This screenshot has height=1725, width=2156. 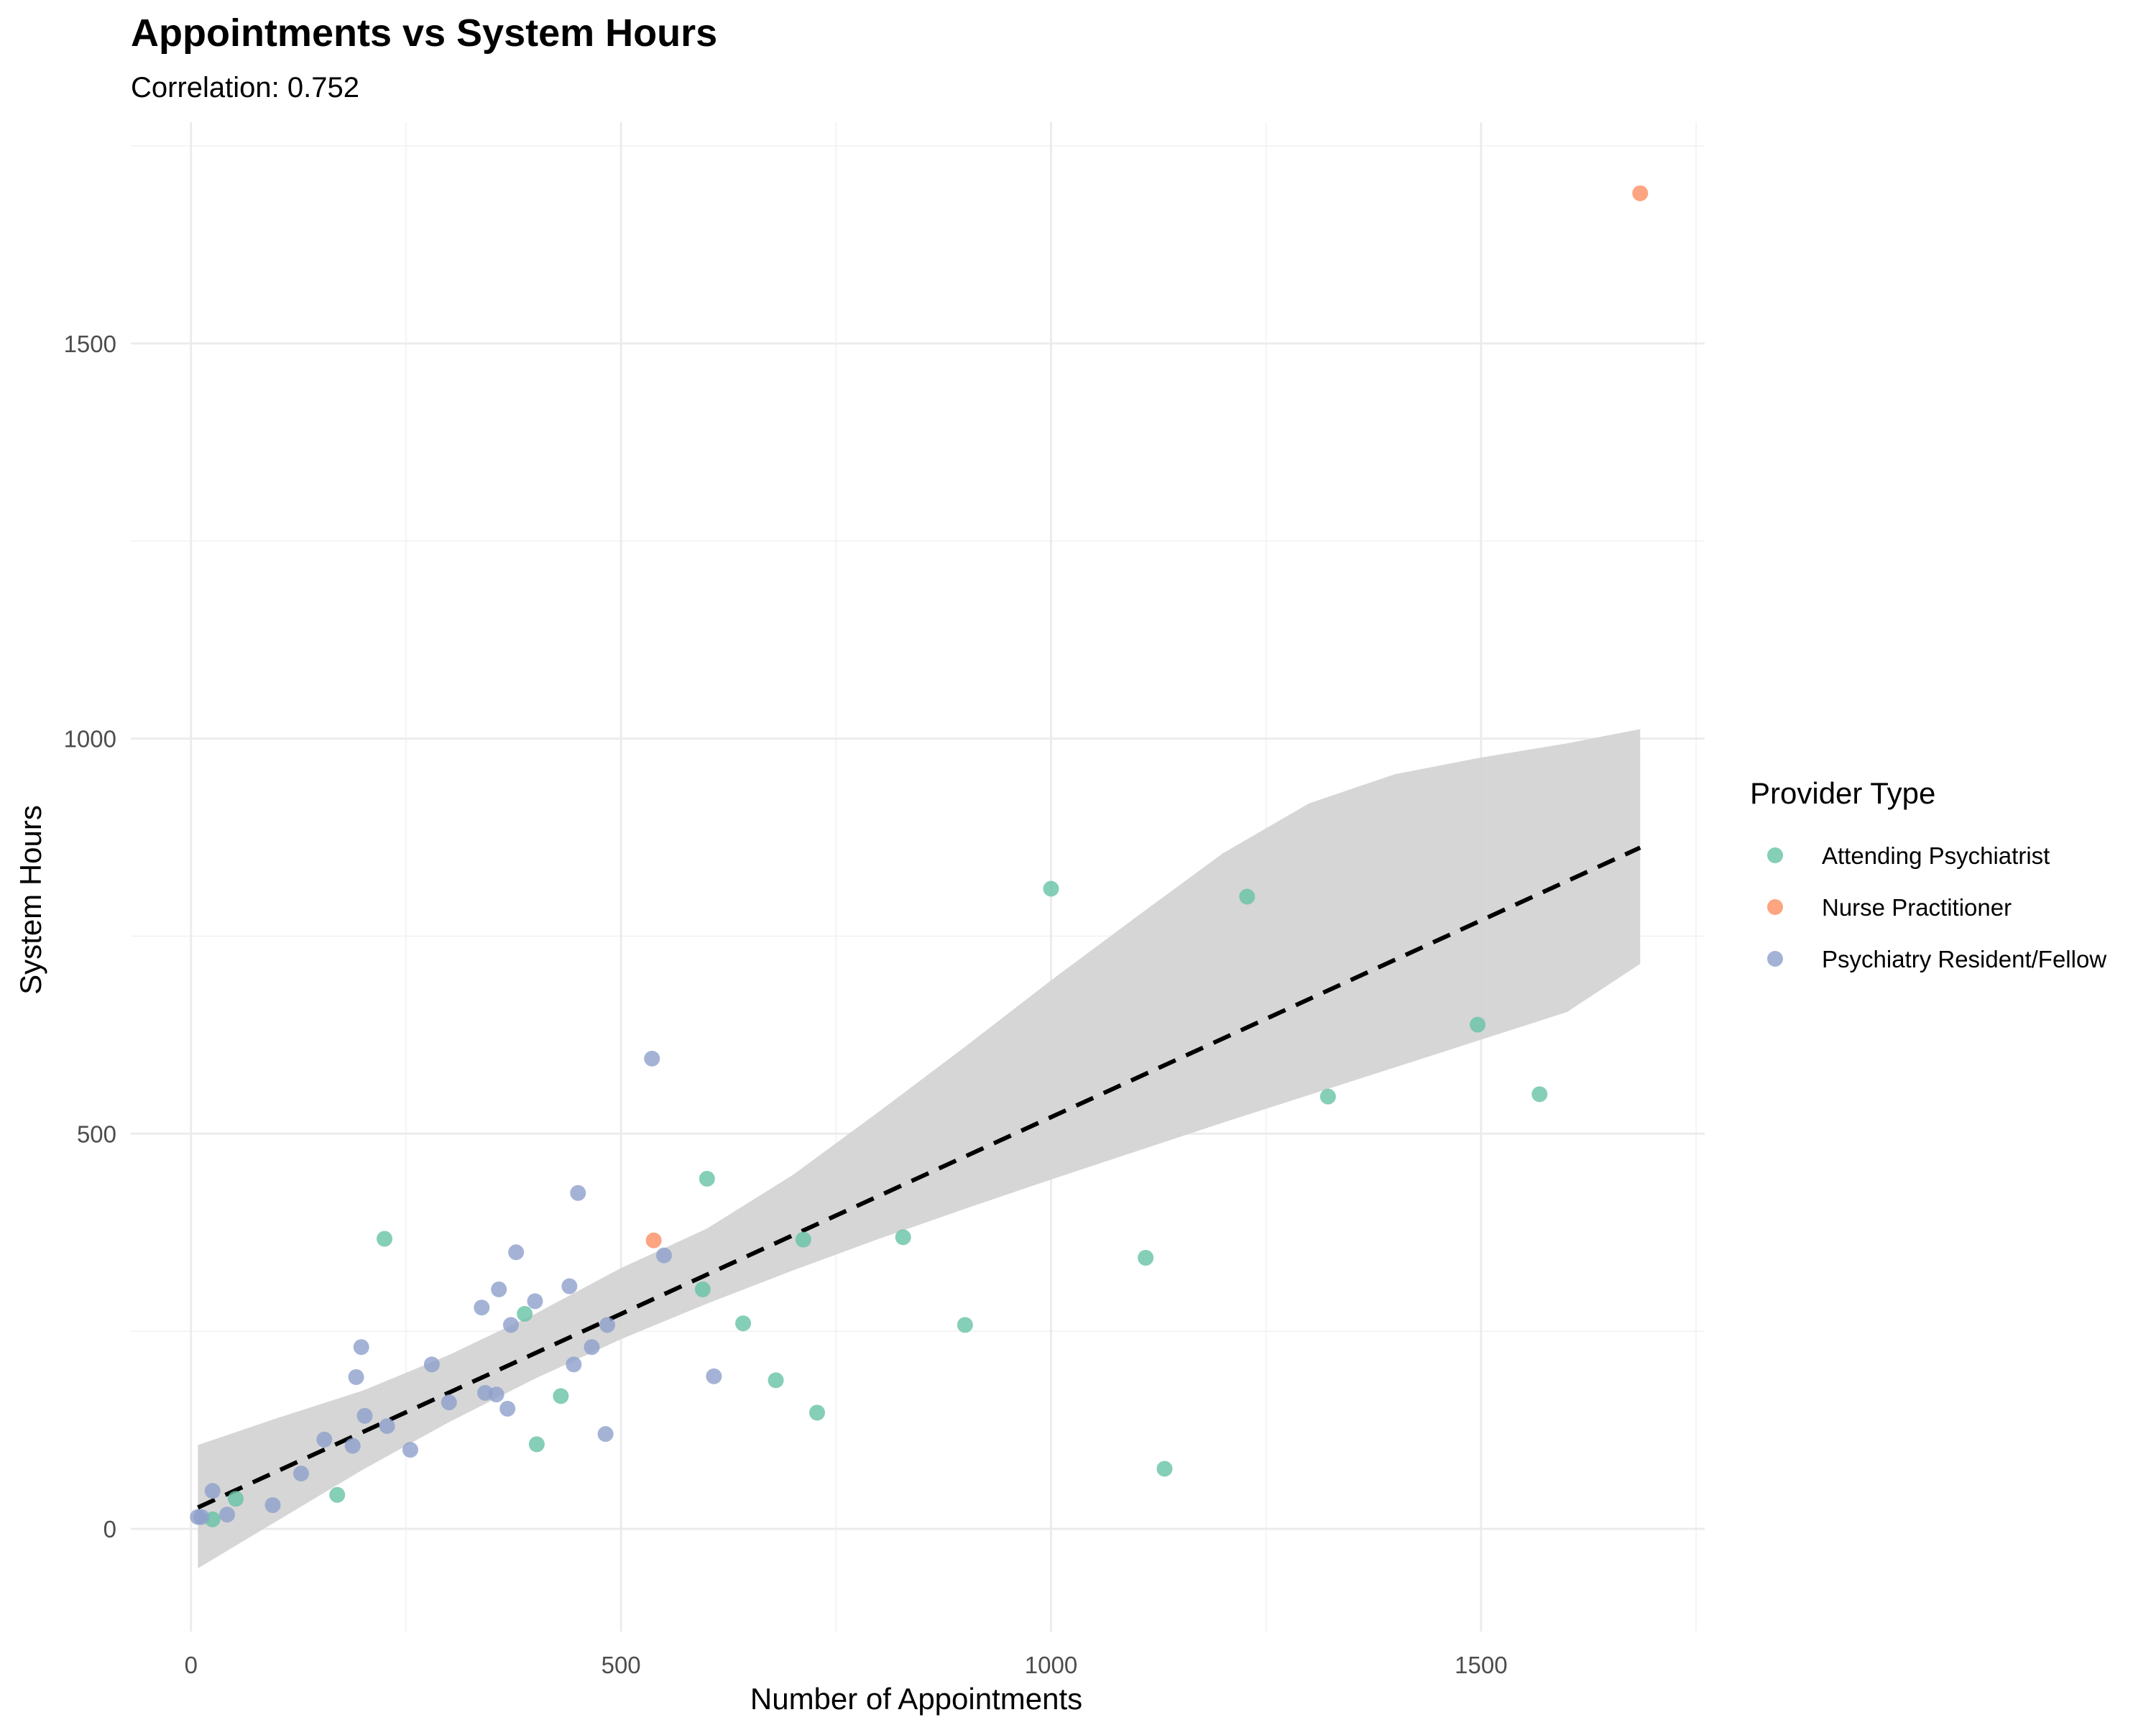 What do you see at coordinates (90, 936) in the screenshot?
I see `y-axis-ticks: 0 500 1000 1500` at bounding box center [90, 936].